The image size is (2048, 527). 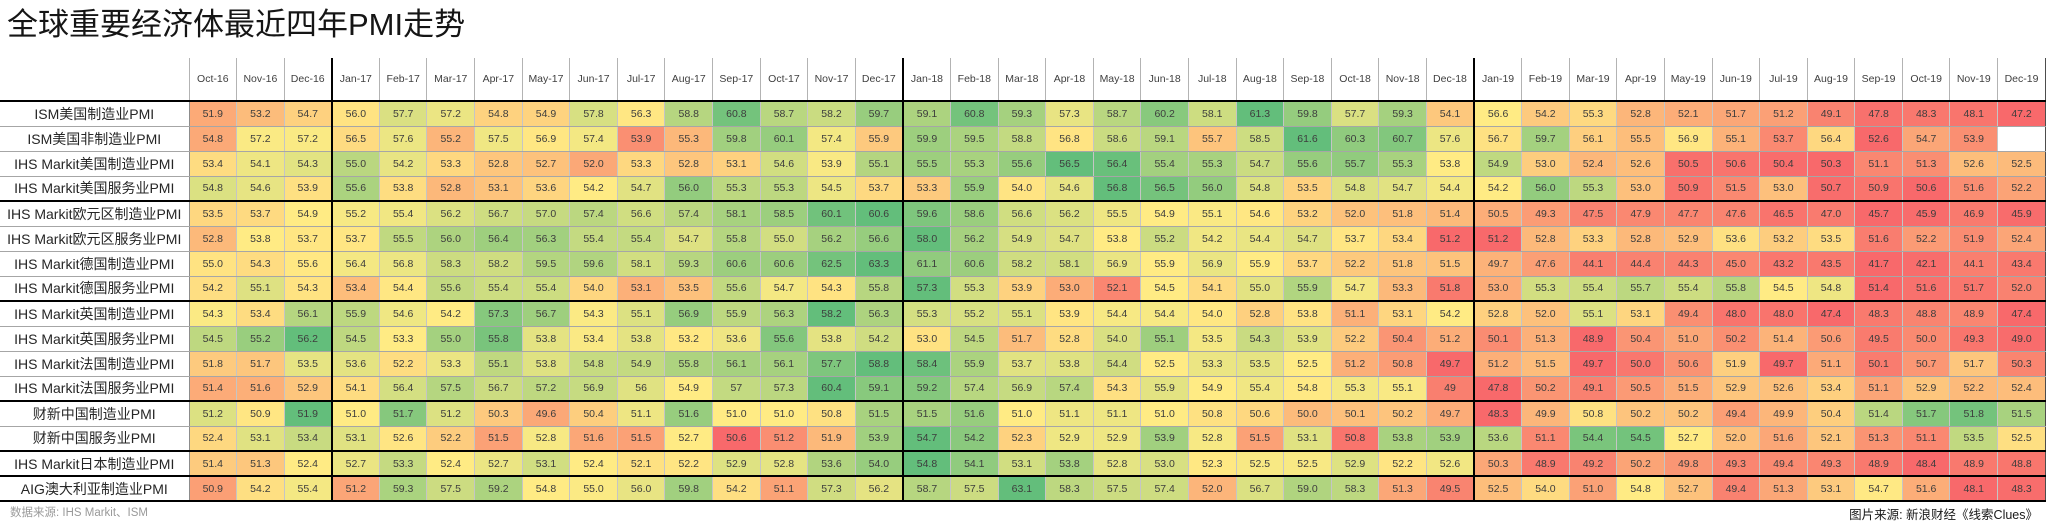 I want to click on row-label: IHS Markit英国制造业PMI, so click(x=95, y=314).